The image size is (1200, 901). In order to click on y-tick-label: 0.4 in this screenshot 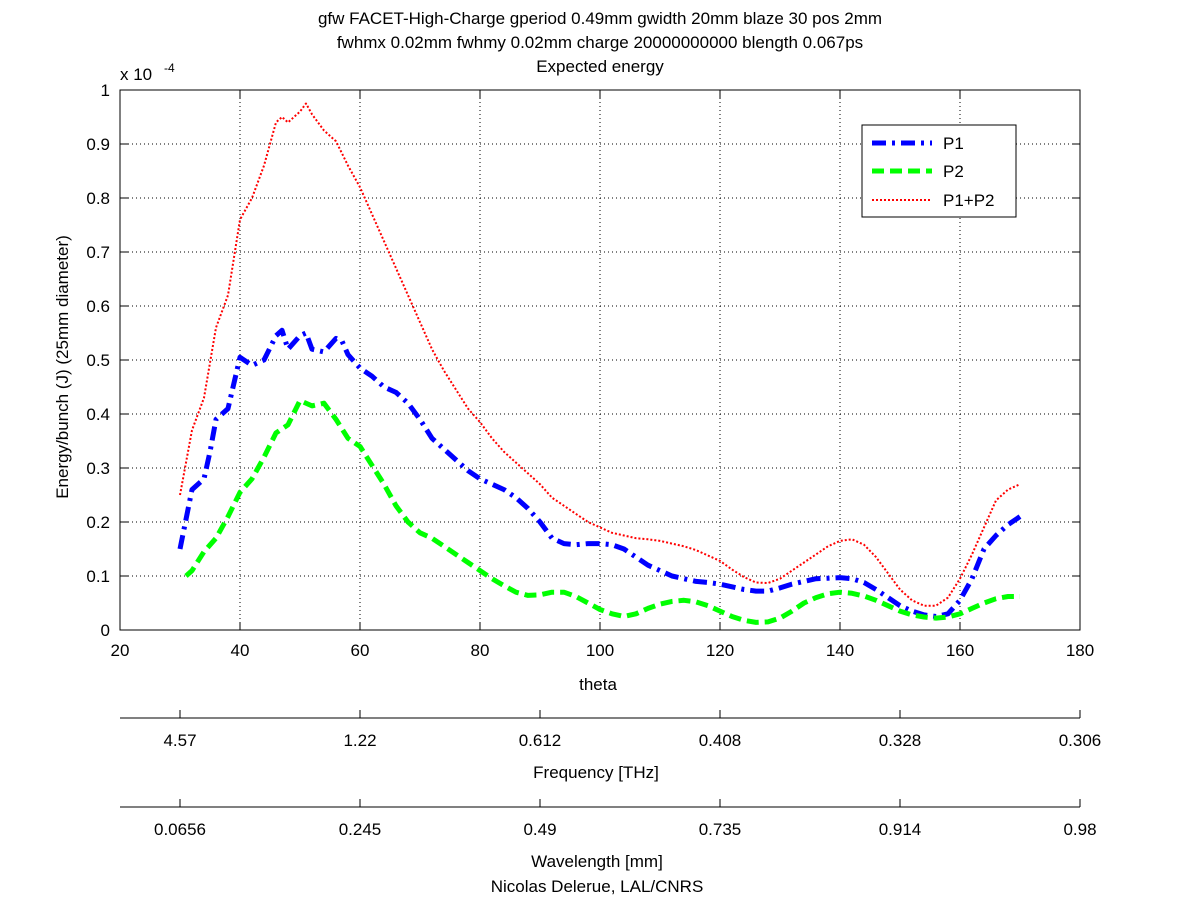, I will do `click(98, 414)`.